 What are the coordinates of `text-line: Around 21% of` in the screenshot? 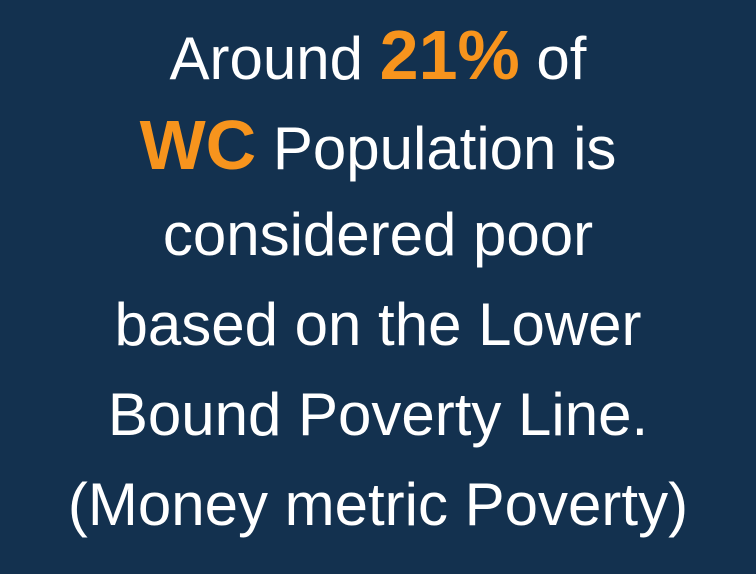 It's located at (378, 55).